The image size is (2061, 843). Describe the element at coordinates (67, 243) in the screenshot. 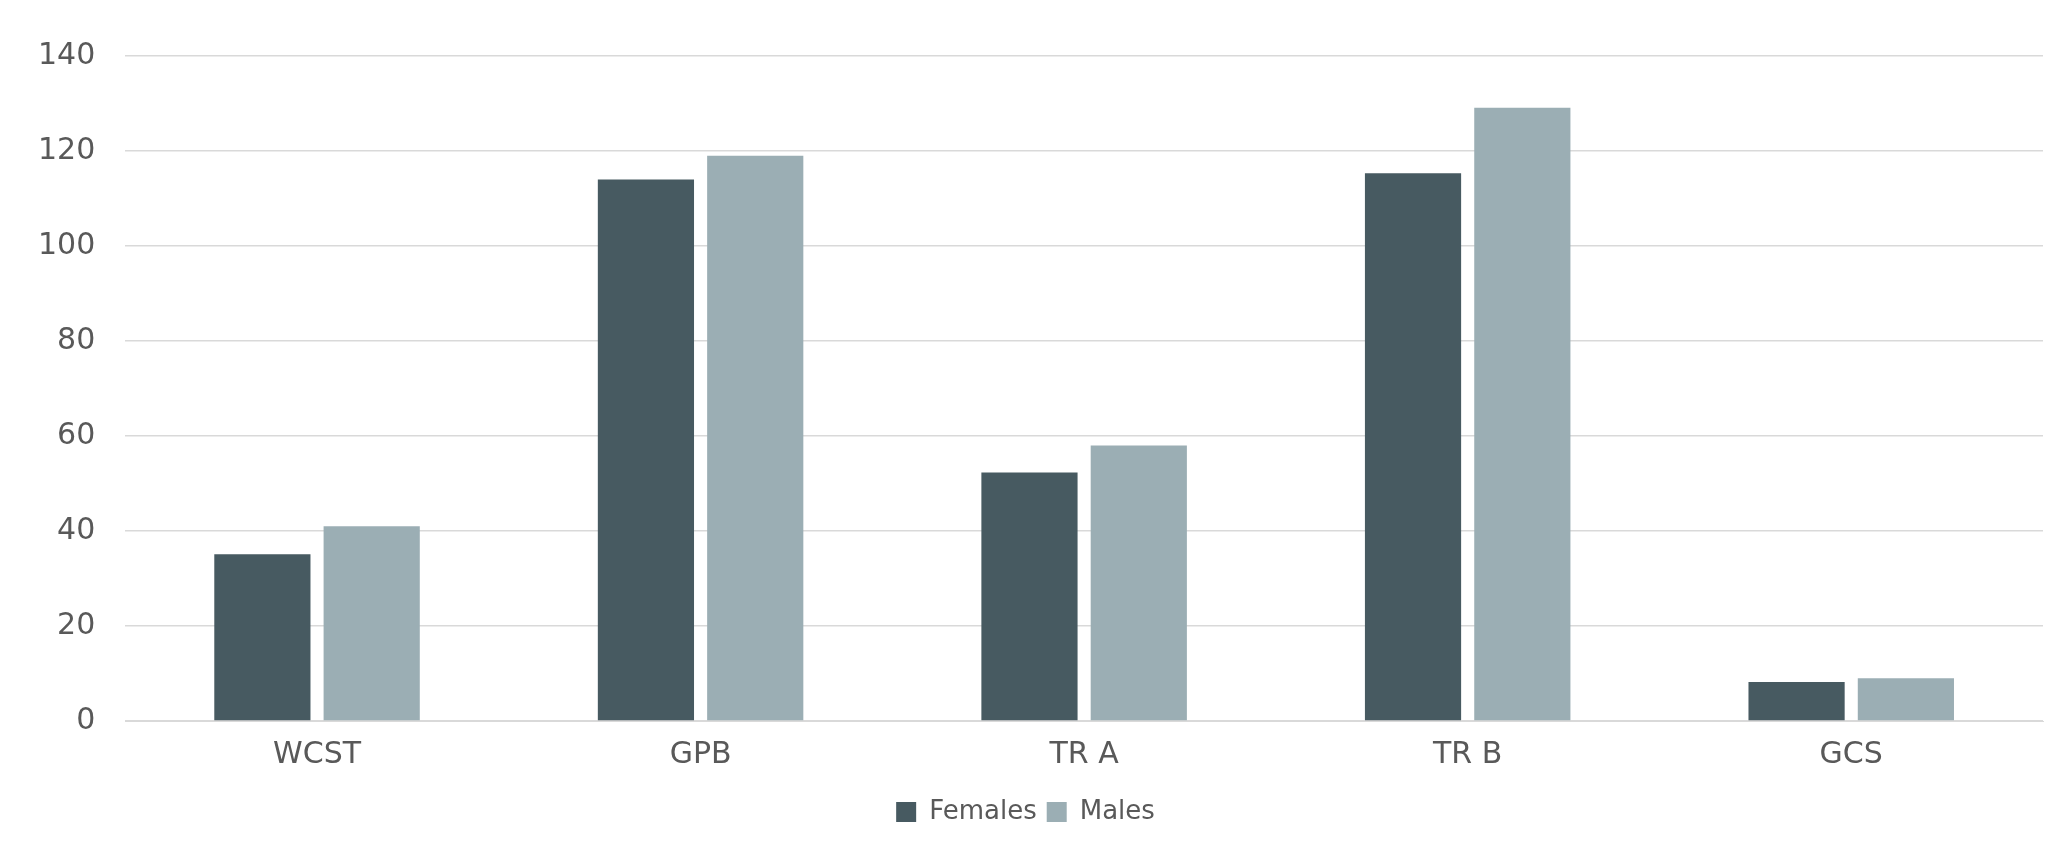

I see `y-tick-label: 100` at that location.